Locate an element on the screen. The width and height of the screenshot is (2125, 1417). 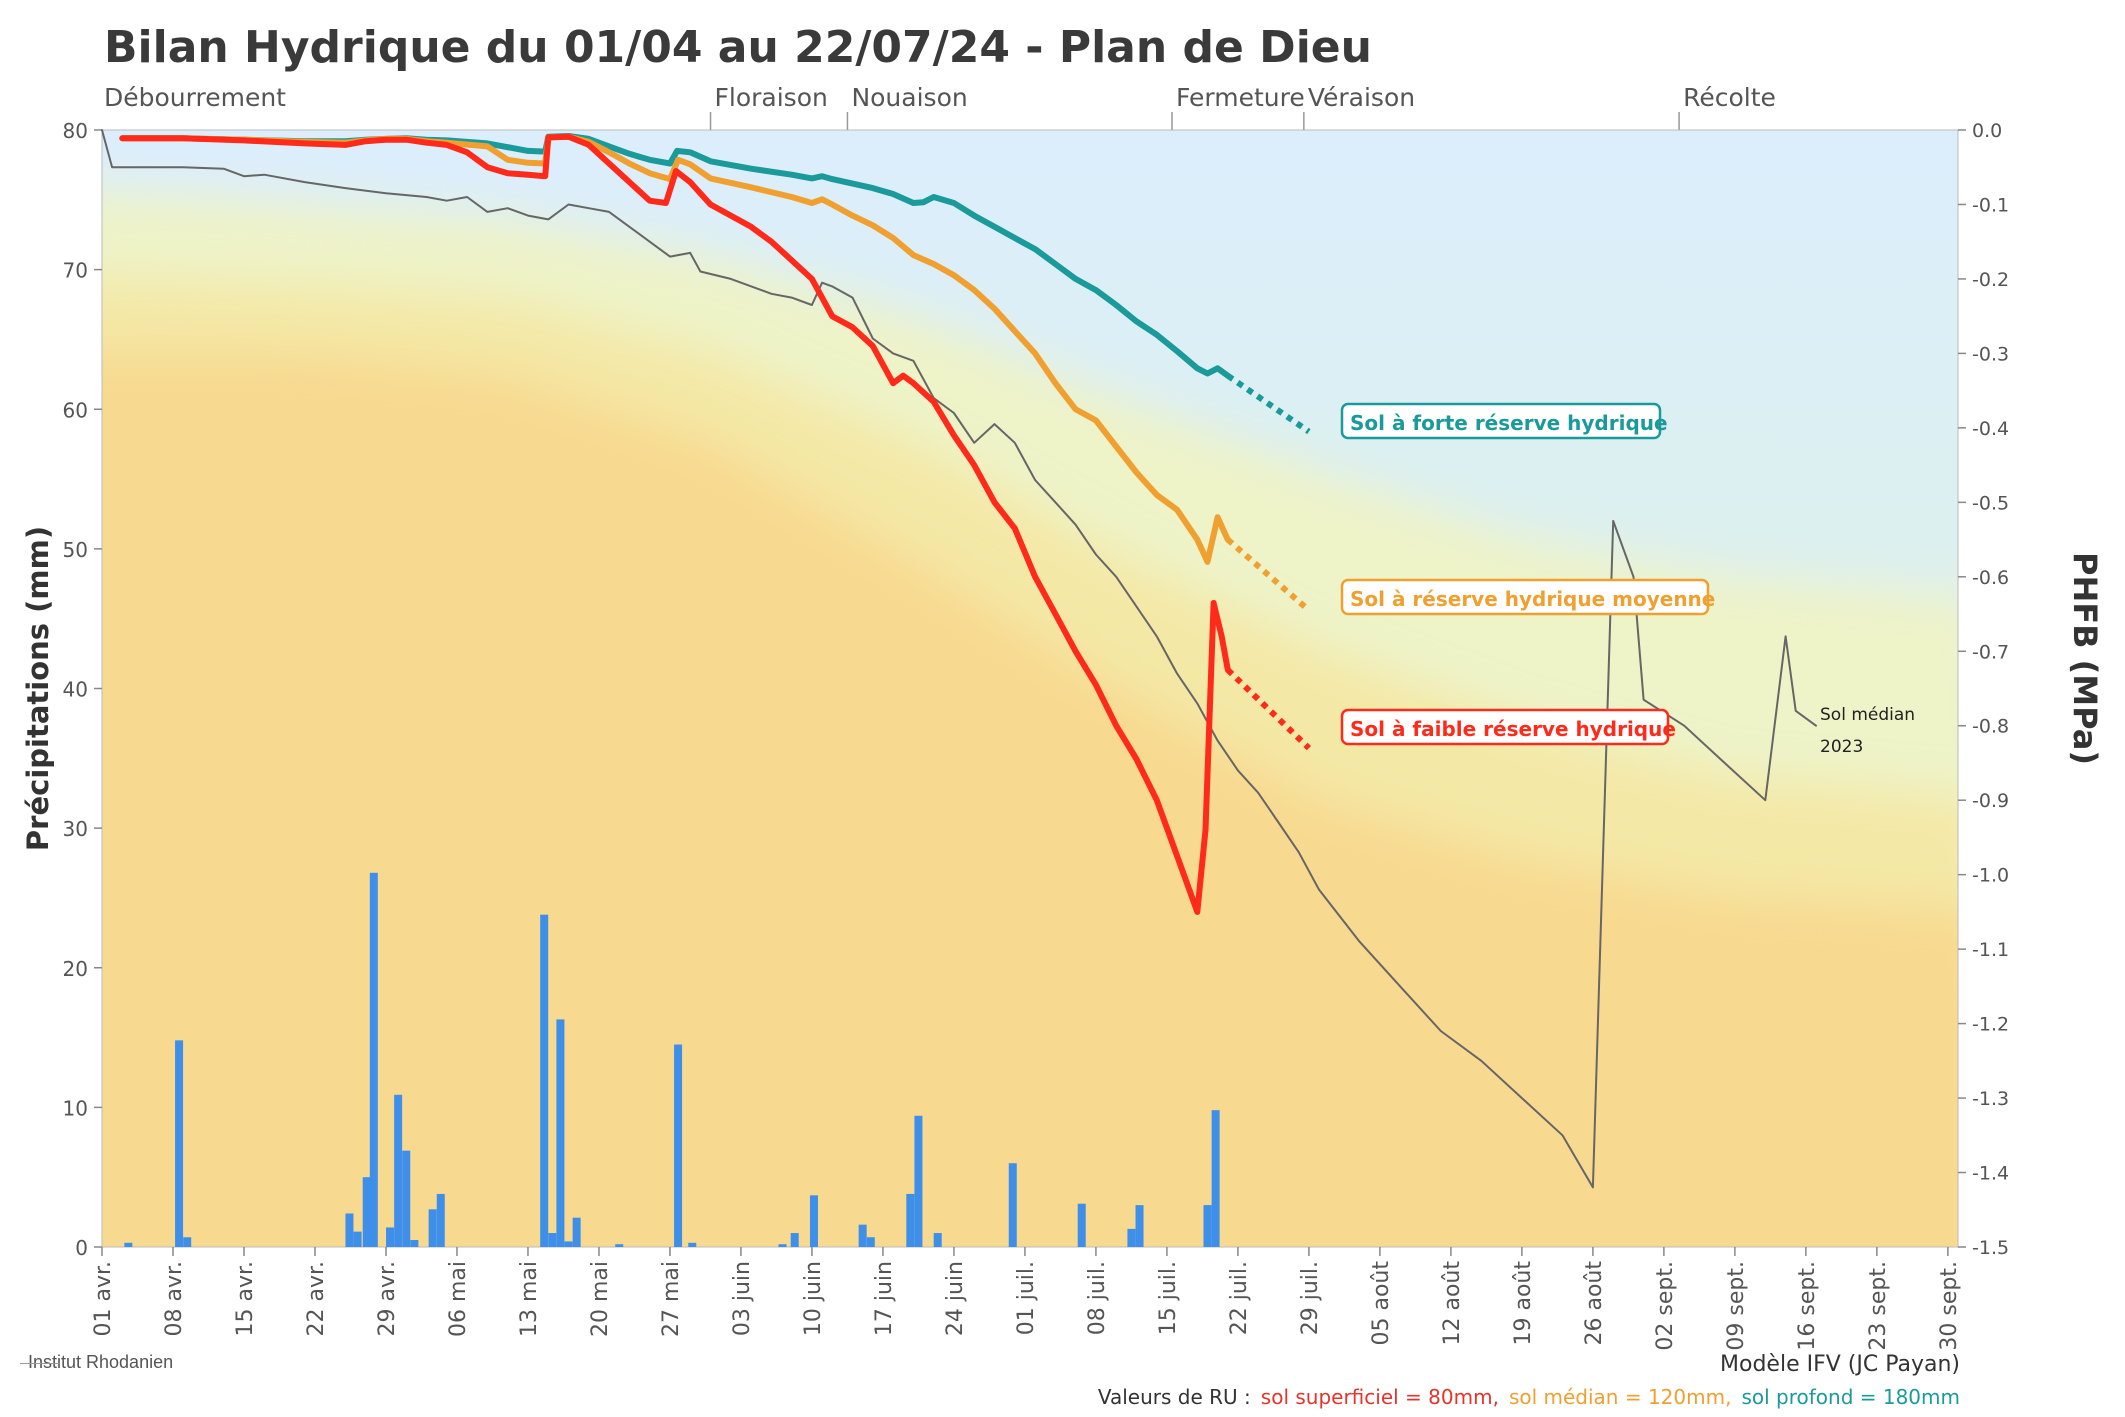
stage-label: Floraison is located at coordinates (771, 97).